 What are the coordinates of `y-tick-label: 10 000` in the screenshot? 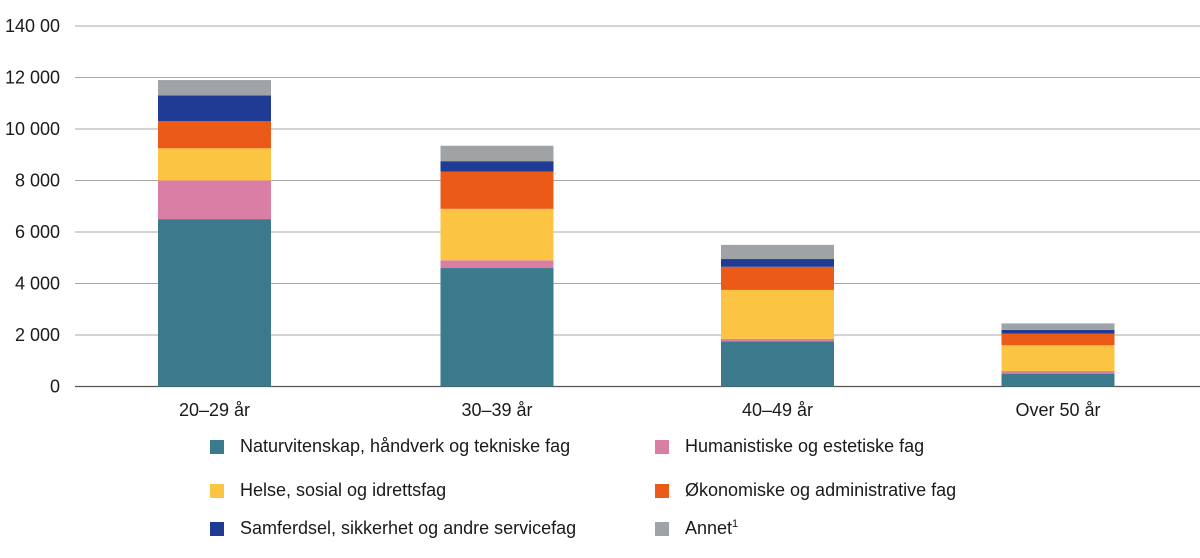 It's located at (32, 129).